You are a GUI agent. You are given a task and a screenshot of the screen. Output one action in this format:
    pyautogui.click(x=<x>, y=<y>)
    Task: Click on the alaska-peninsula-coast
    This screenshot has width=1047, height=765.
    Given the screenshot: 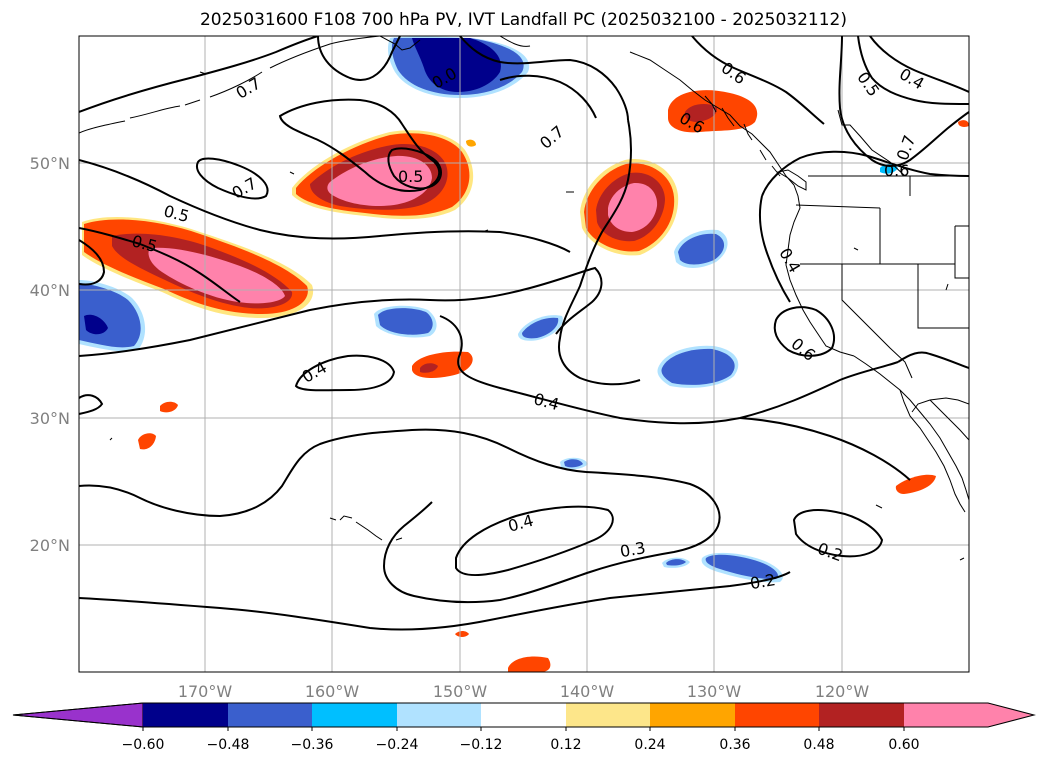 What is the action you would take?
    pyautogui.click(x=455, y=43)
    